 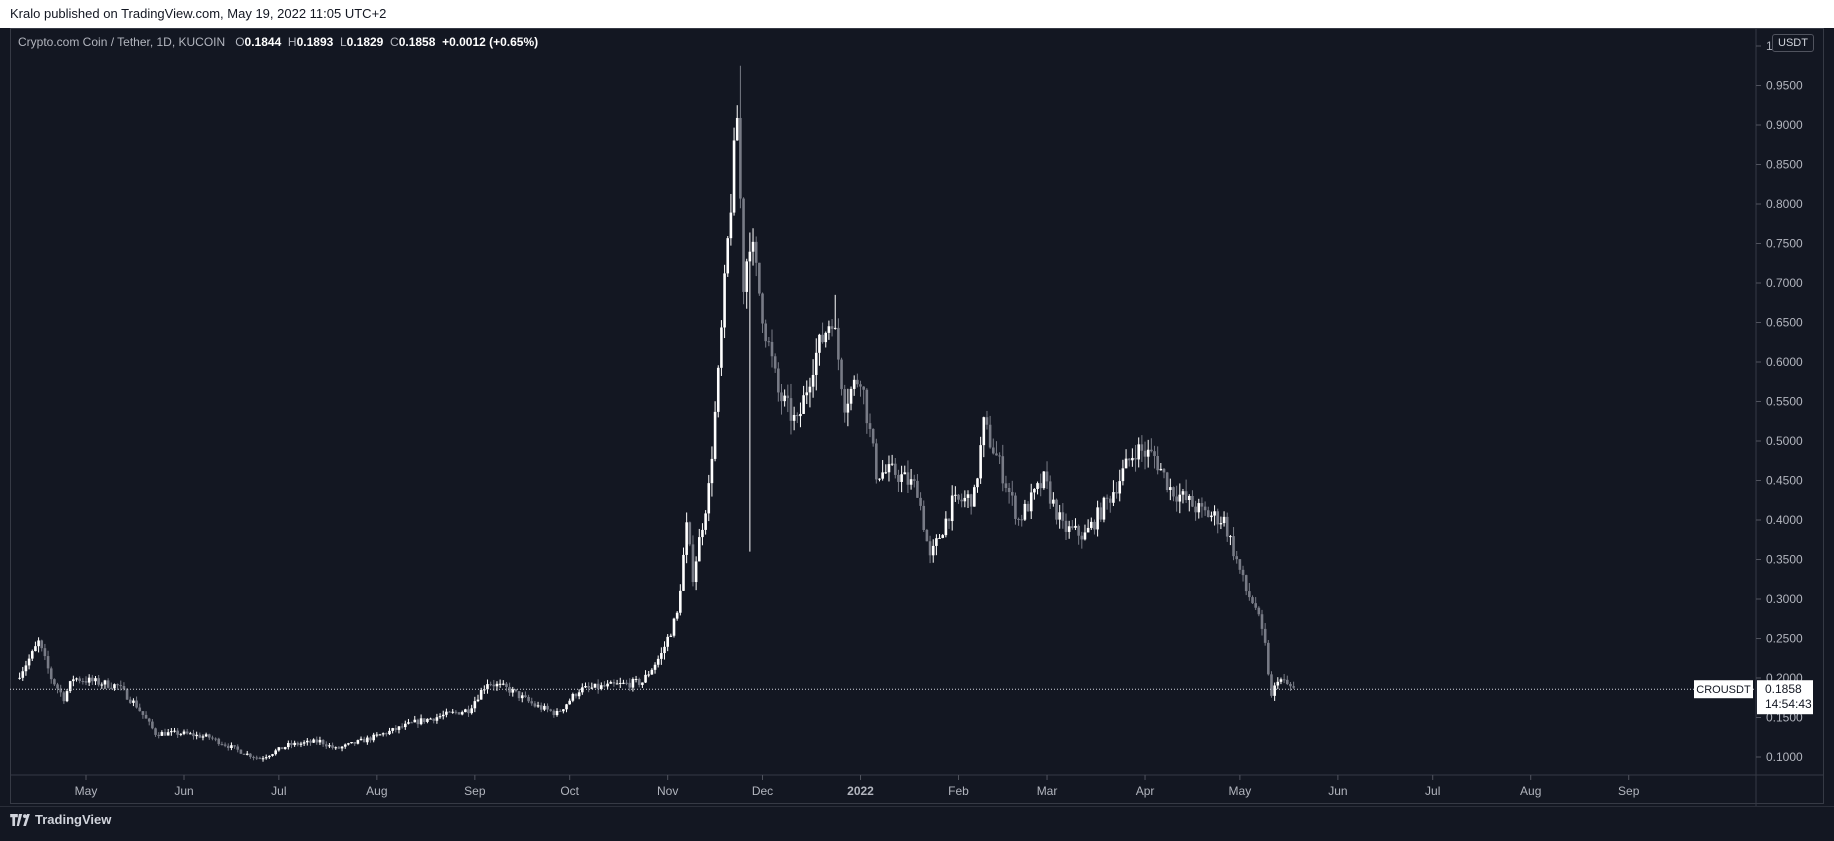 I want to click on last-price-badge, so click(x=1785, y=697).